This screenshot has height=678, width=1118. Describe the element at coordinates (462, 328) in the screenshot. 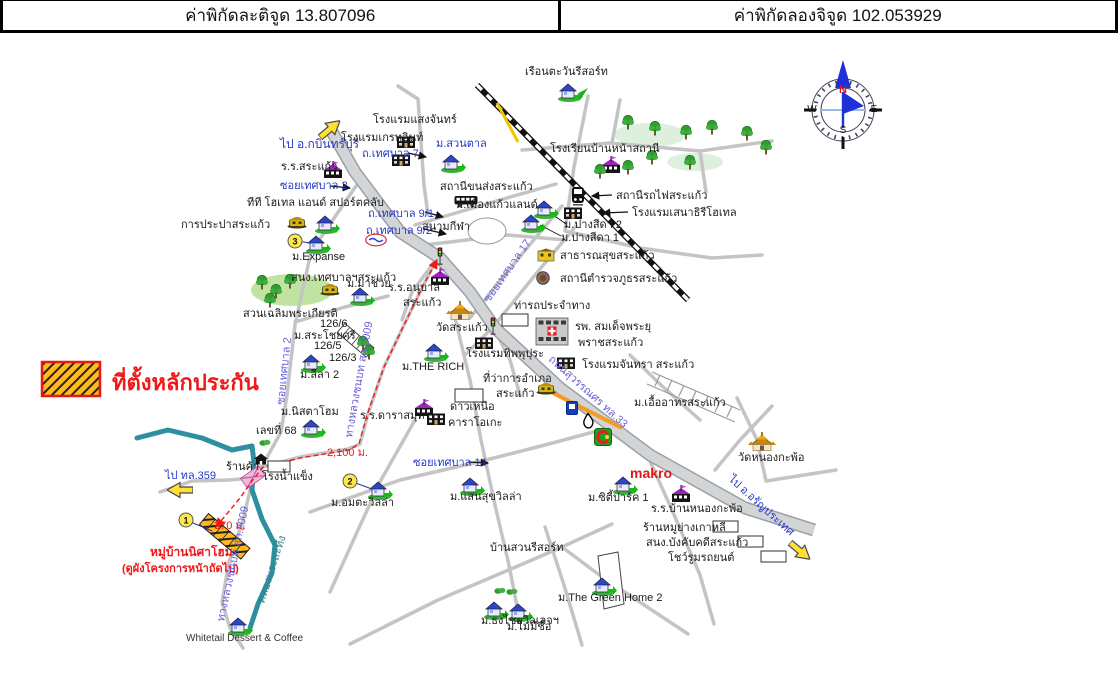

I see `map-label: วัดสระแก้ว` at that location.